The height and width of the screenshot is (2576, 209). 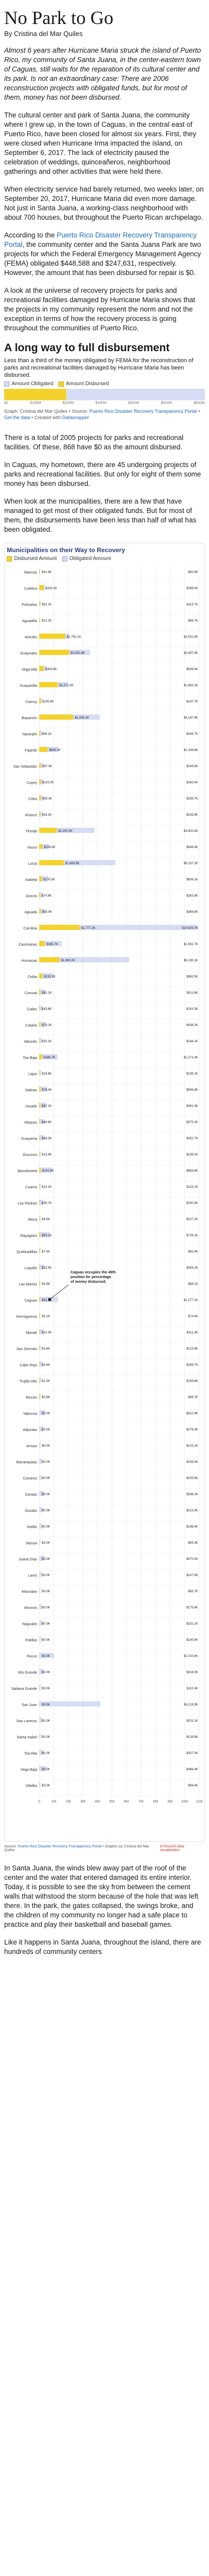 What do you see at coordinates (51, 589) in the screenshot?
I see `disbursed-value-label: $320.5K` at bounding box center [51, 589].